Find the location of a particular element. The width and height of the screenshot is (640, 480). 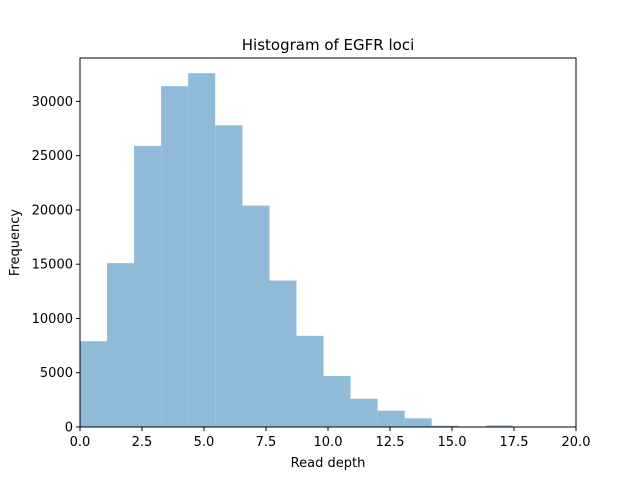

chart-title: Histogram of EGFR loci is located at coordinates (328, 45).